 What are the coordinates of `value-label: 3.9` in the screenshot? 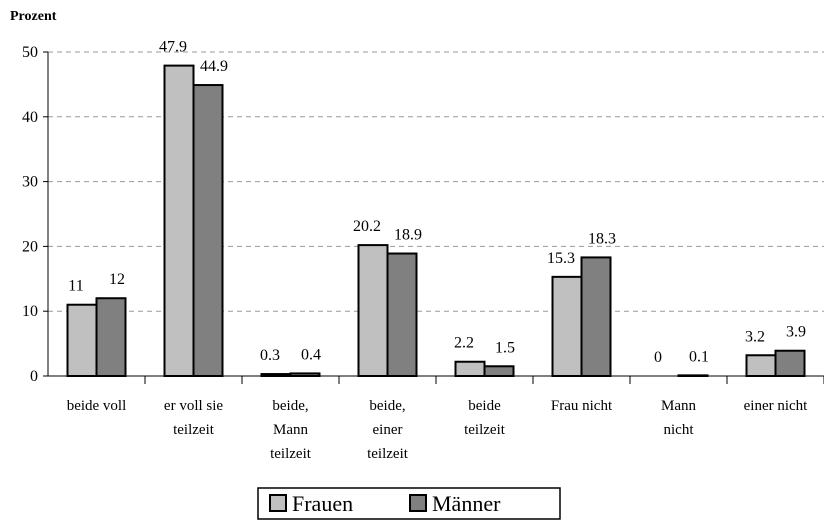 It's located at (796, 332).